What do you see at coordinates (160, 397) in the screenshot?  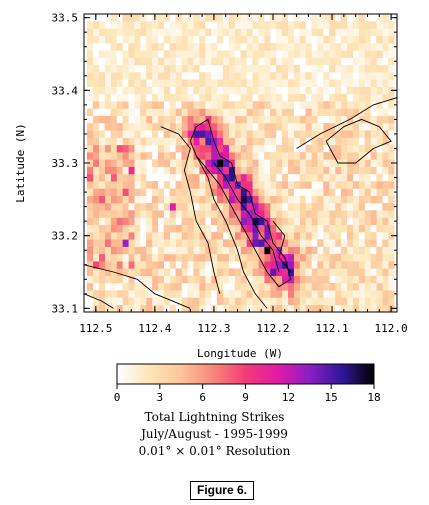 I see `colorbar-tick-label: 3` at bounding box center [160, 397].